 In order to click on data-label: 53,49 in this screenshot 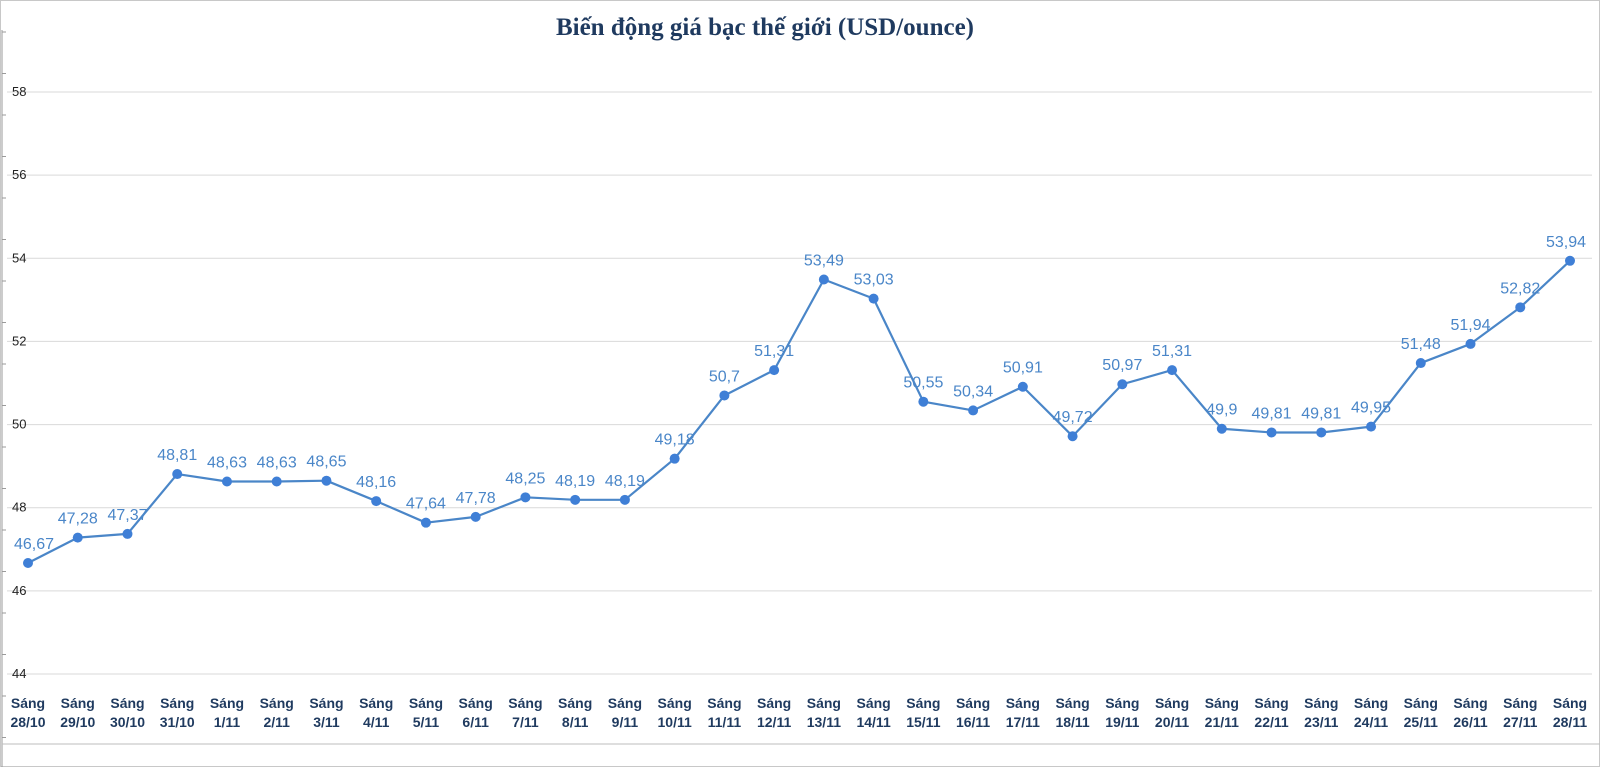, I will do `click(824, 260)`.